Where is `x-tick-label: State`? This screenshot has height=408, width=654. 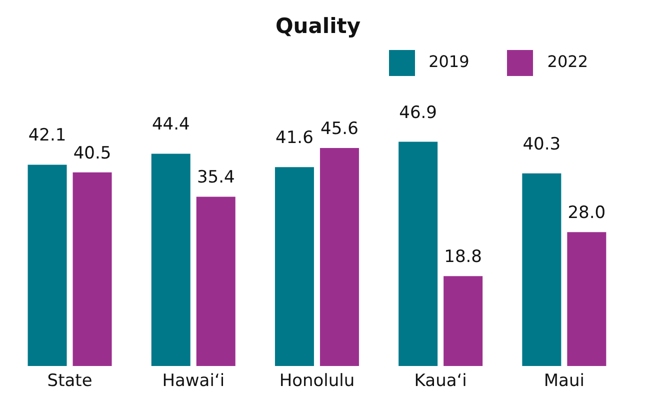 x-tick-label: State is located at coordinates (69, 381).